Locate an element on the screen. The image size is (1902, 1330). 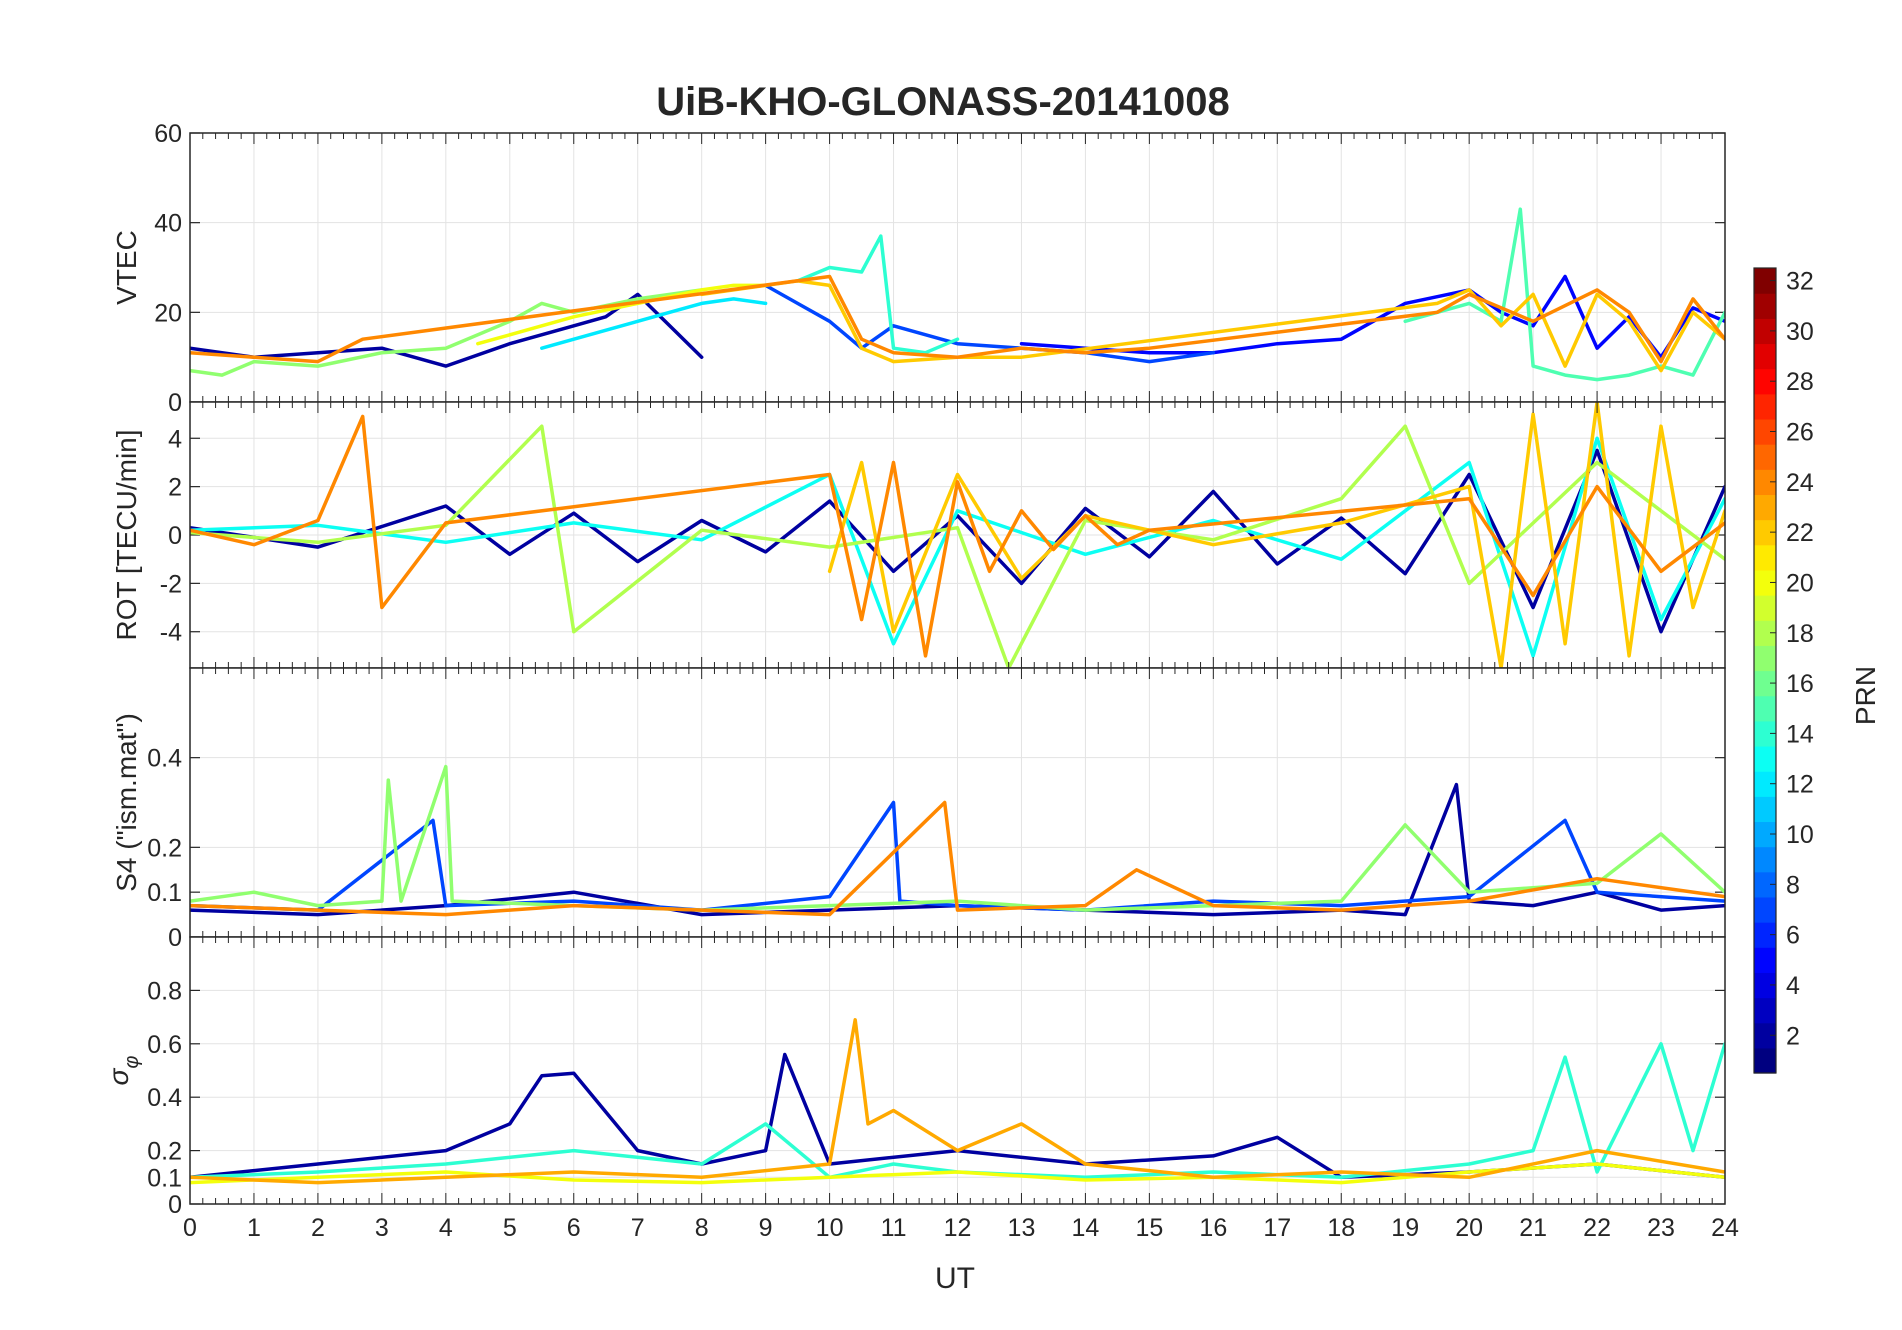
colorbar-tick-label: 8 is located at coordinates (1793, 885).